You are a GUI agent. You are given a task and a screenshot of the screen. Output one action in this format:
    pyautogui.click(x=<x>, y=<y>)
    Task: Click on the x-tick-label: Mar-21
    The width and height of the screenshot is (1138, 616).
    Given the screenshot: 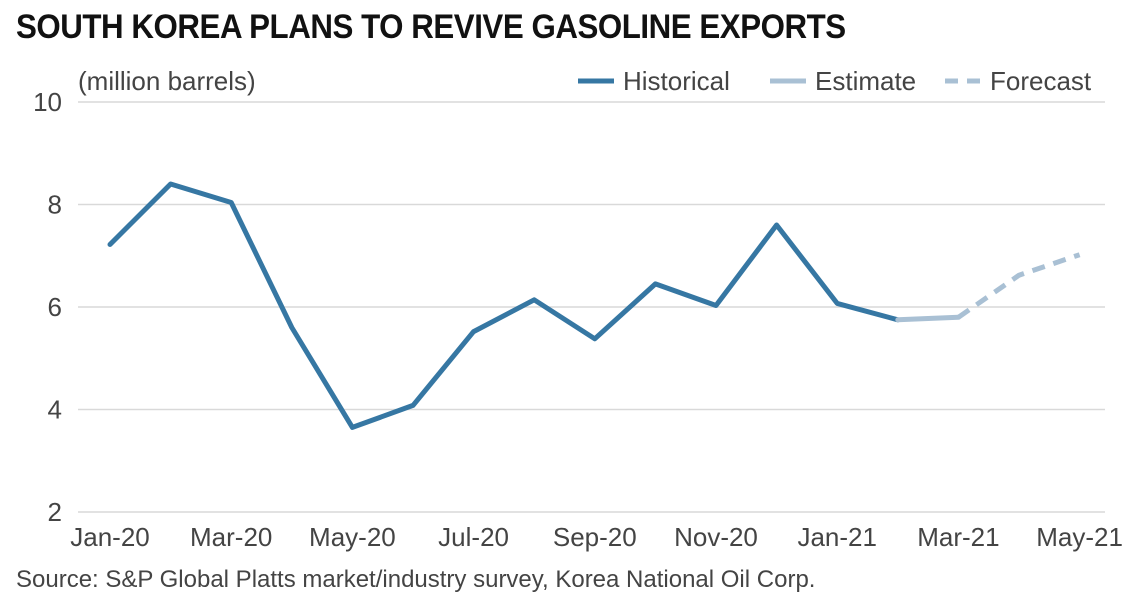 What is the action you would take?
    pyautogui.click(x=958, y=537)
    